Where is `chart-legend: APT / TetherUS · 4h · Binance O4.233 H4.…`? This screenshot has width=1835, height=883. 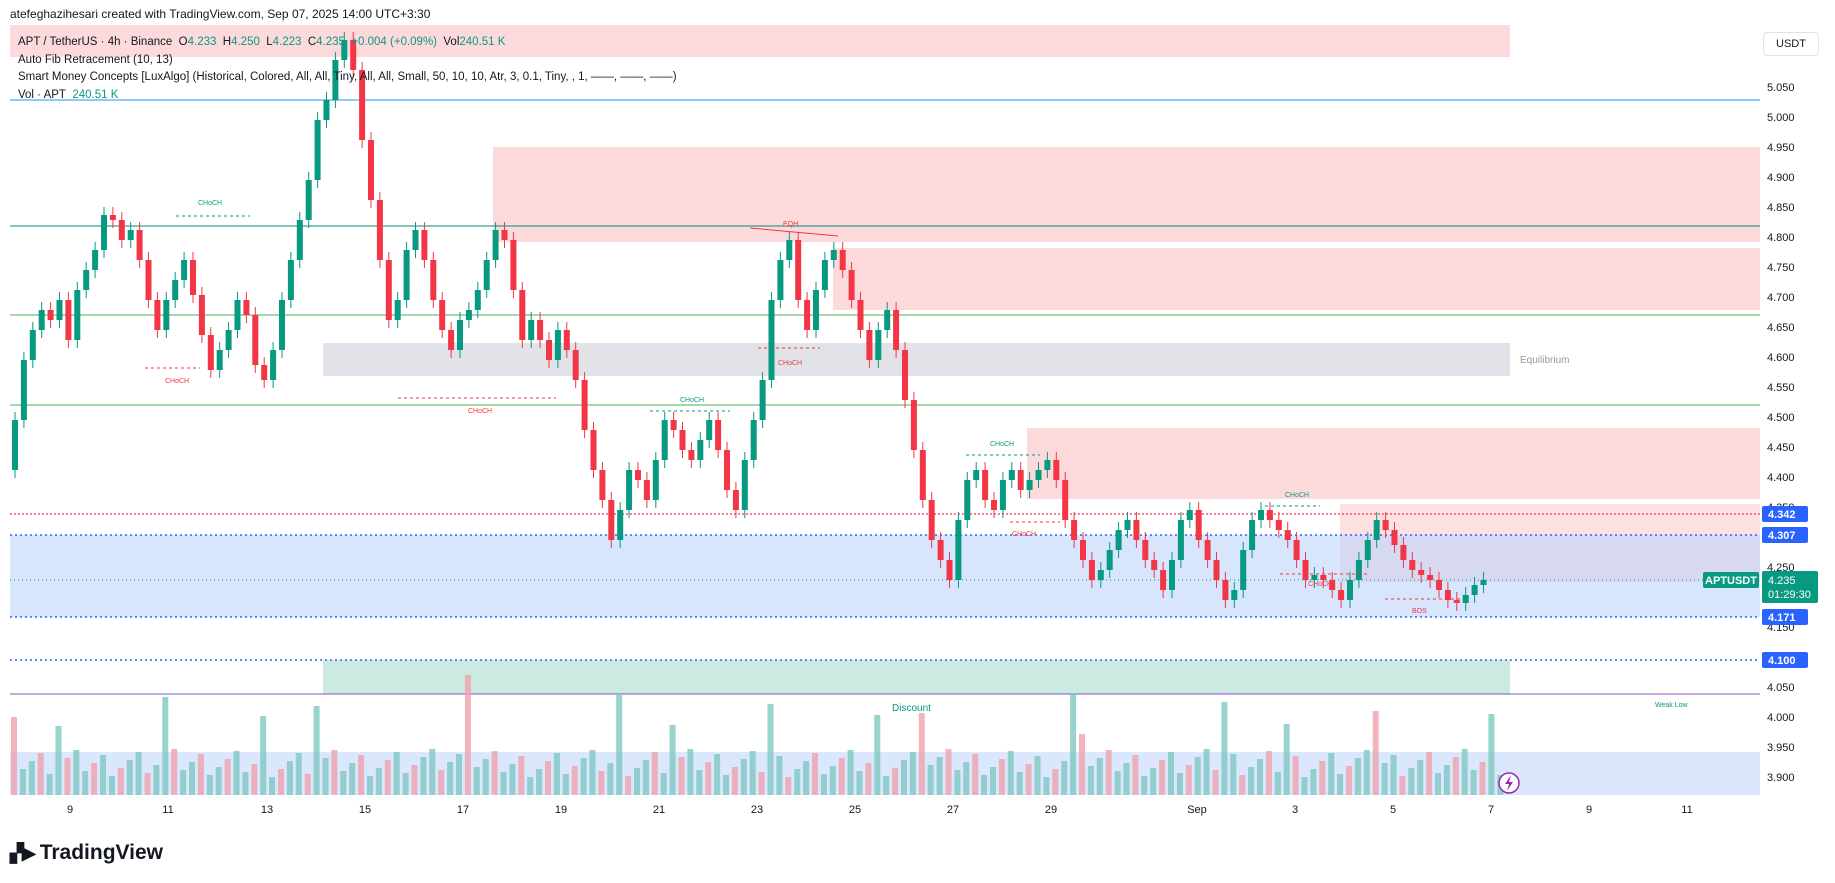
chart-legend: APT / TetherUS · 4h · Binance O4.233 H4.… is located at coordinates (347, 69).